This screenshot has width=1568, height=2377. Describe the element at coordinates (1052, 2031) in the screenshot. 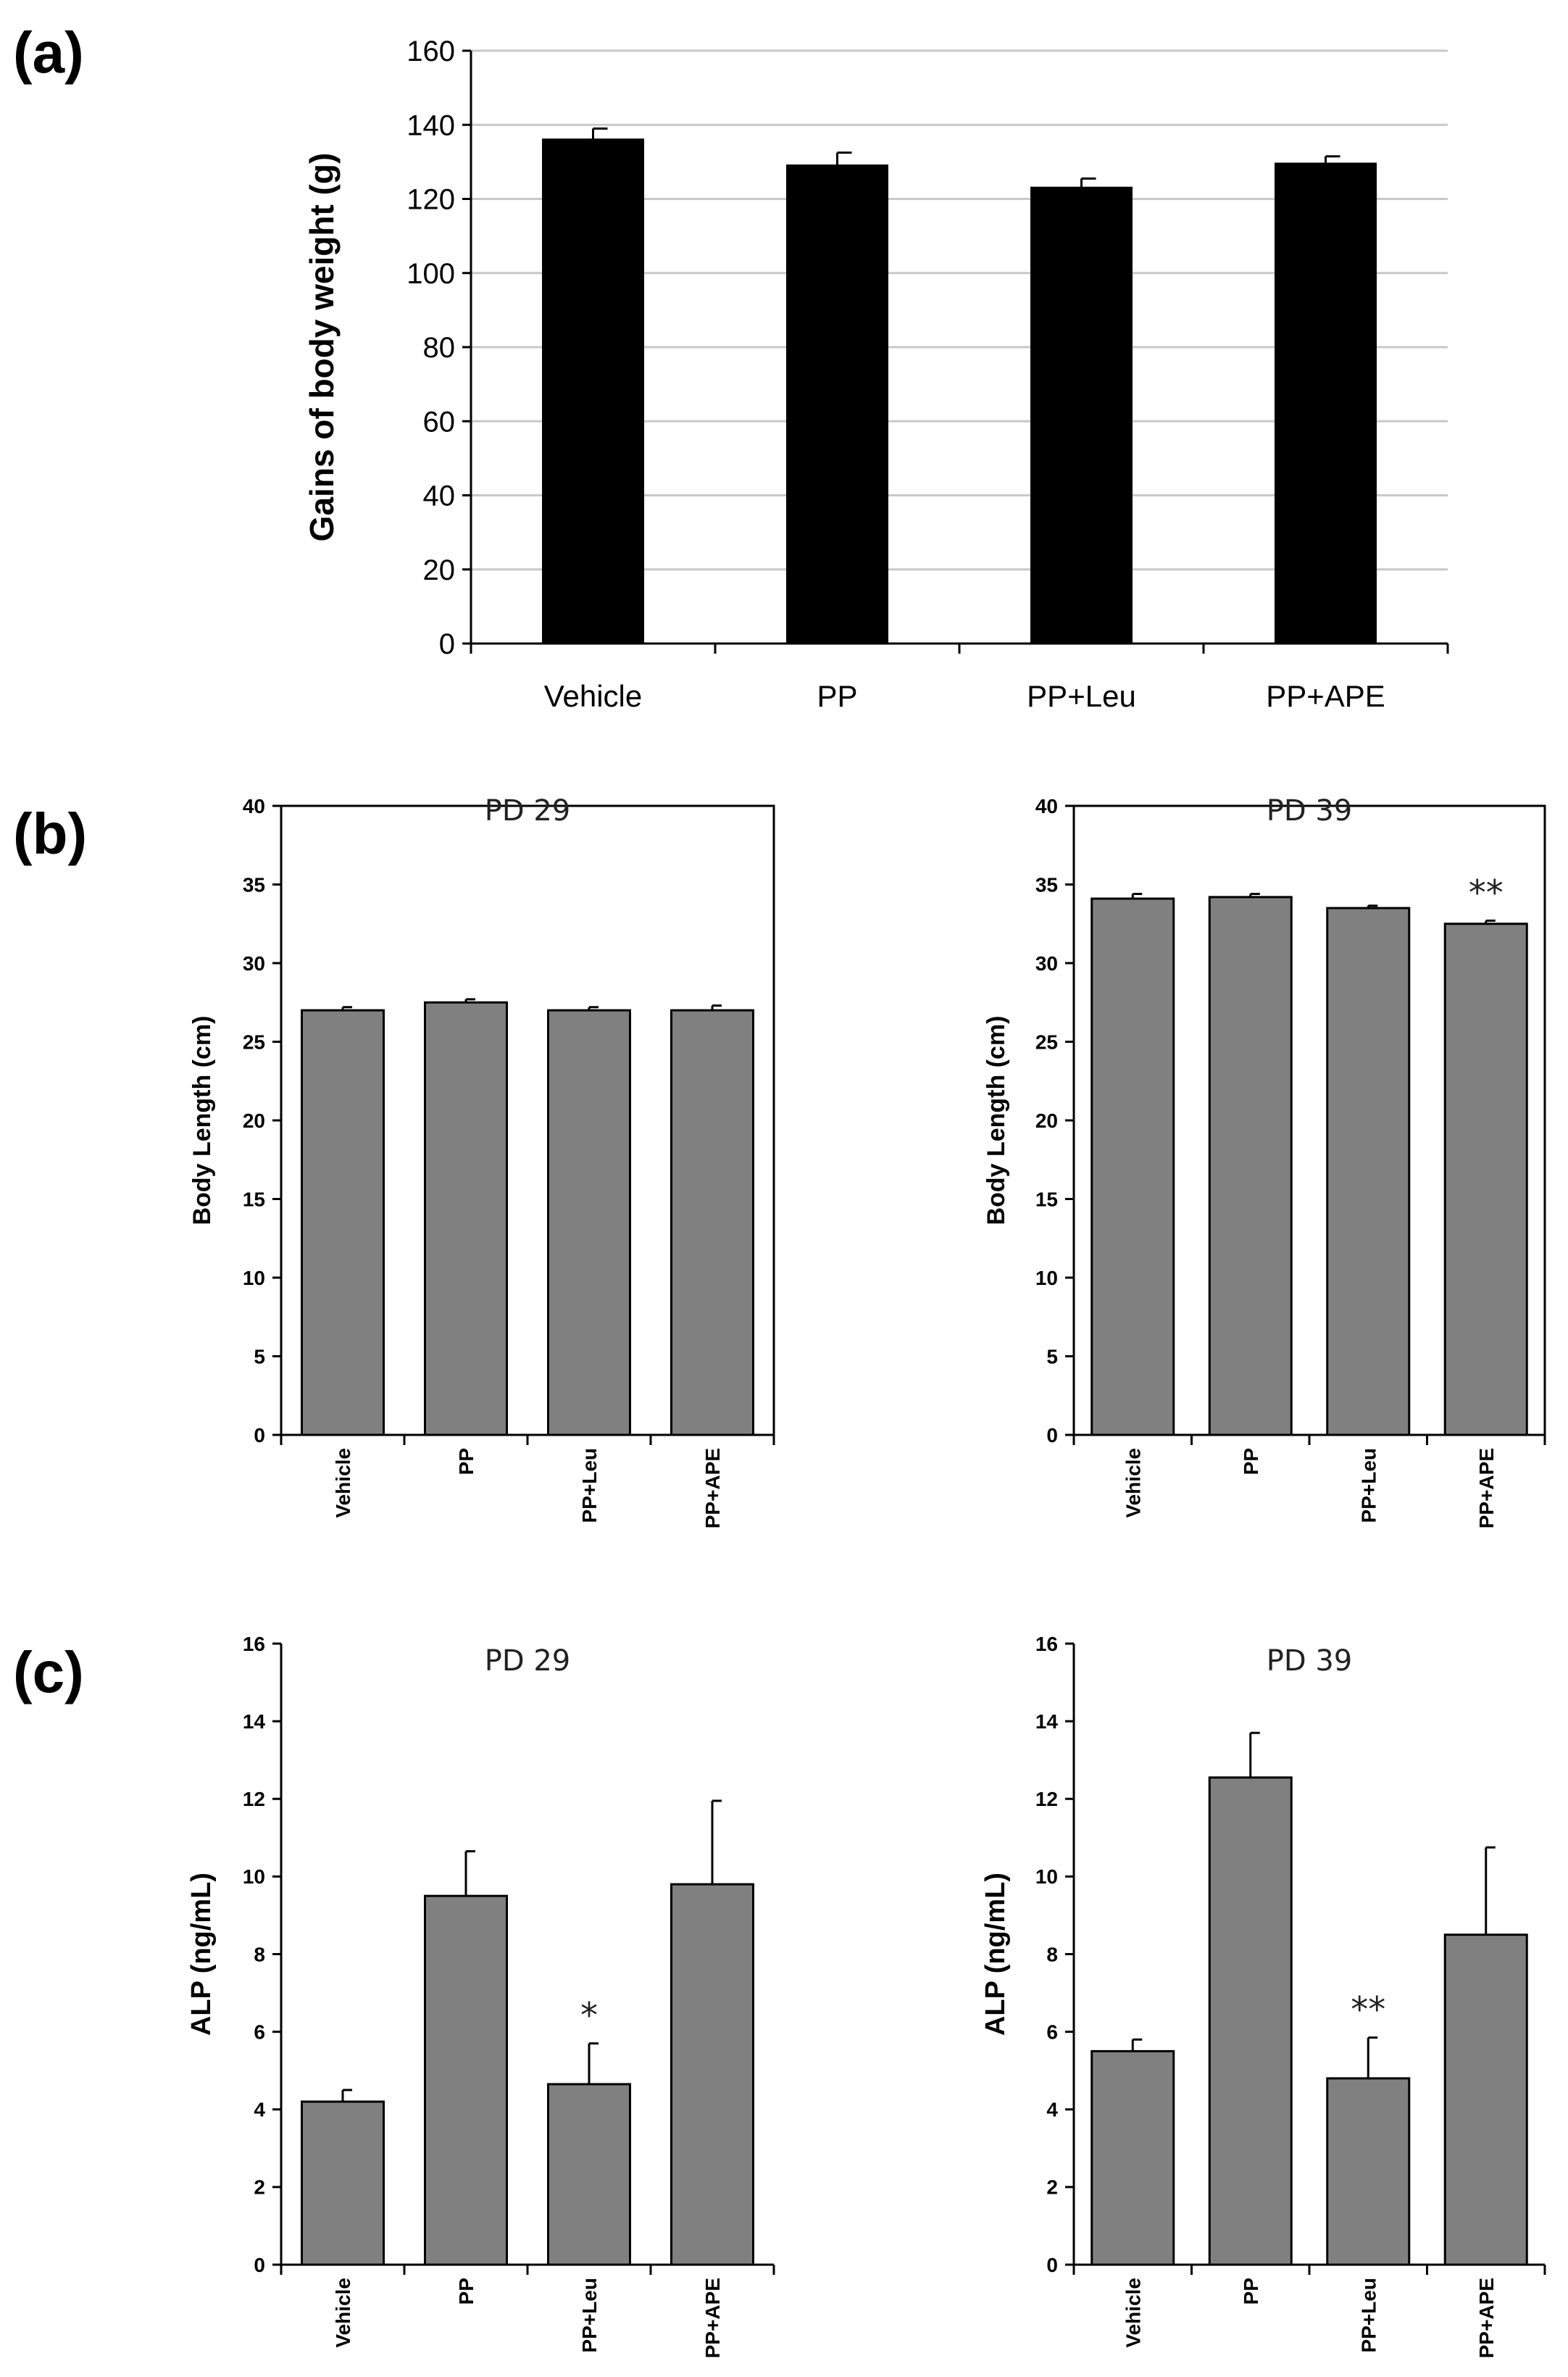

I see `y-tick-label: 6` at that location.